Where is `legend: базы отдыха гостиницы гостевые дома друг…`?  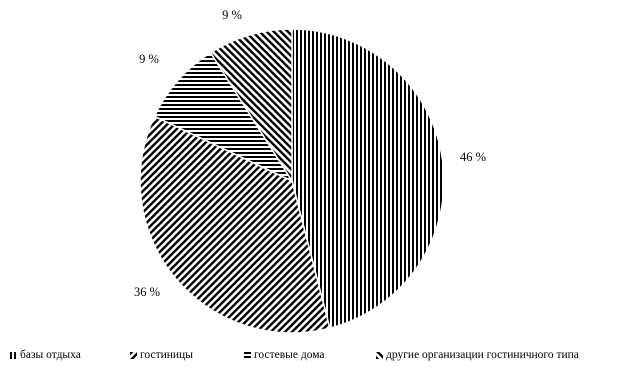 legend: базы отдыха гостиницы гостевые дома друг… is located at coordinates (316, 358).